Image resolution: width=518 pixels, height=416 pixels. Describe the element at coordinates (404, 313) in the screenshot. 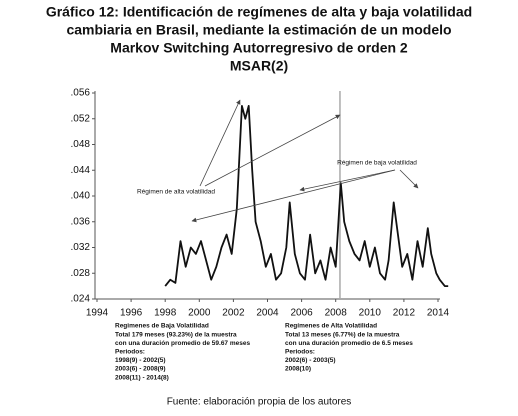

I see `x-tick-label: 2012` at that location.